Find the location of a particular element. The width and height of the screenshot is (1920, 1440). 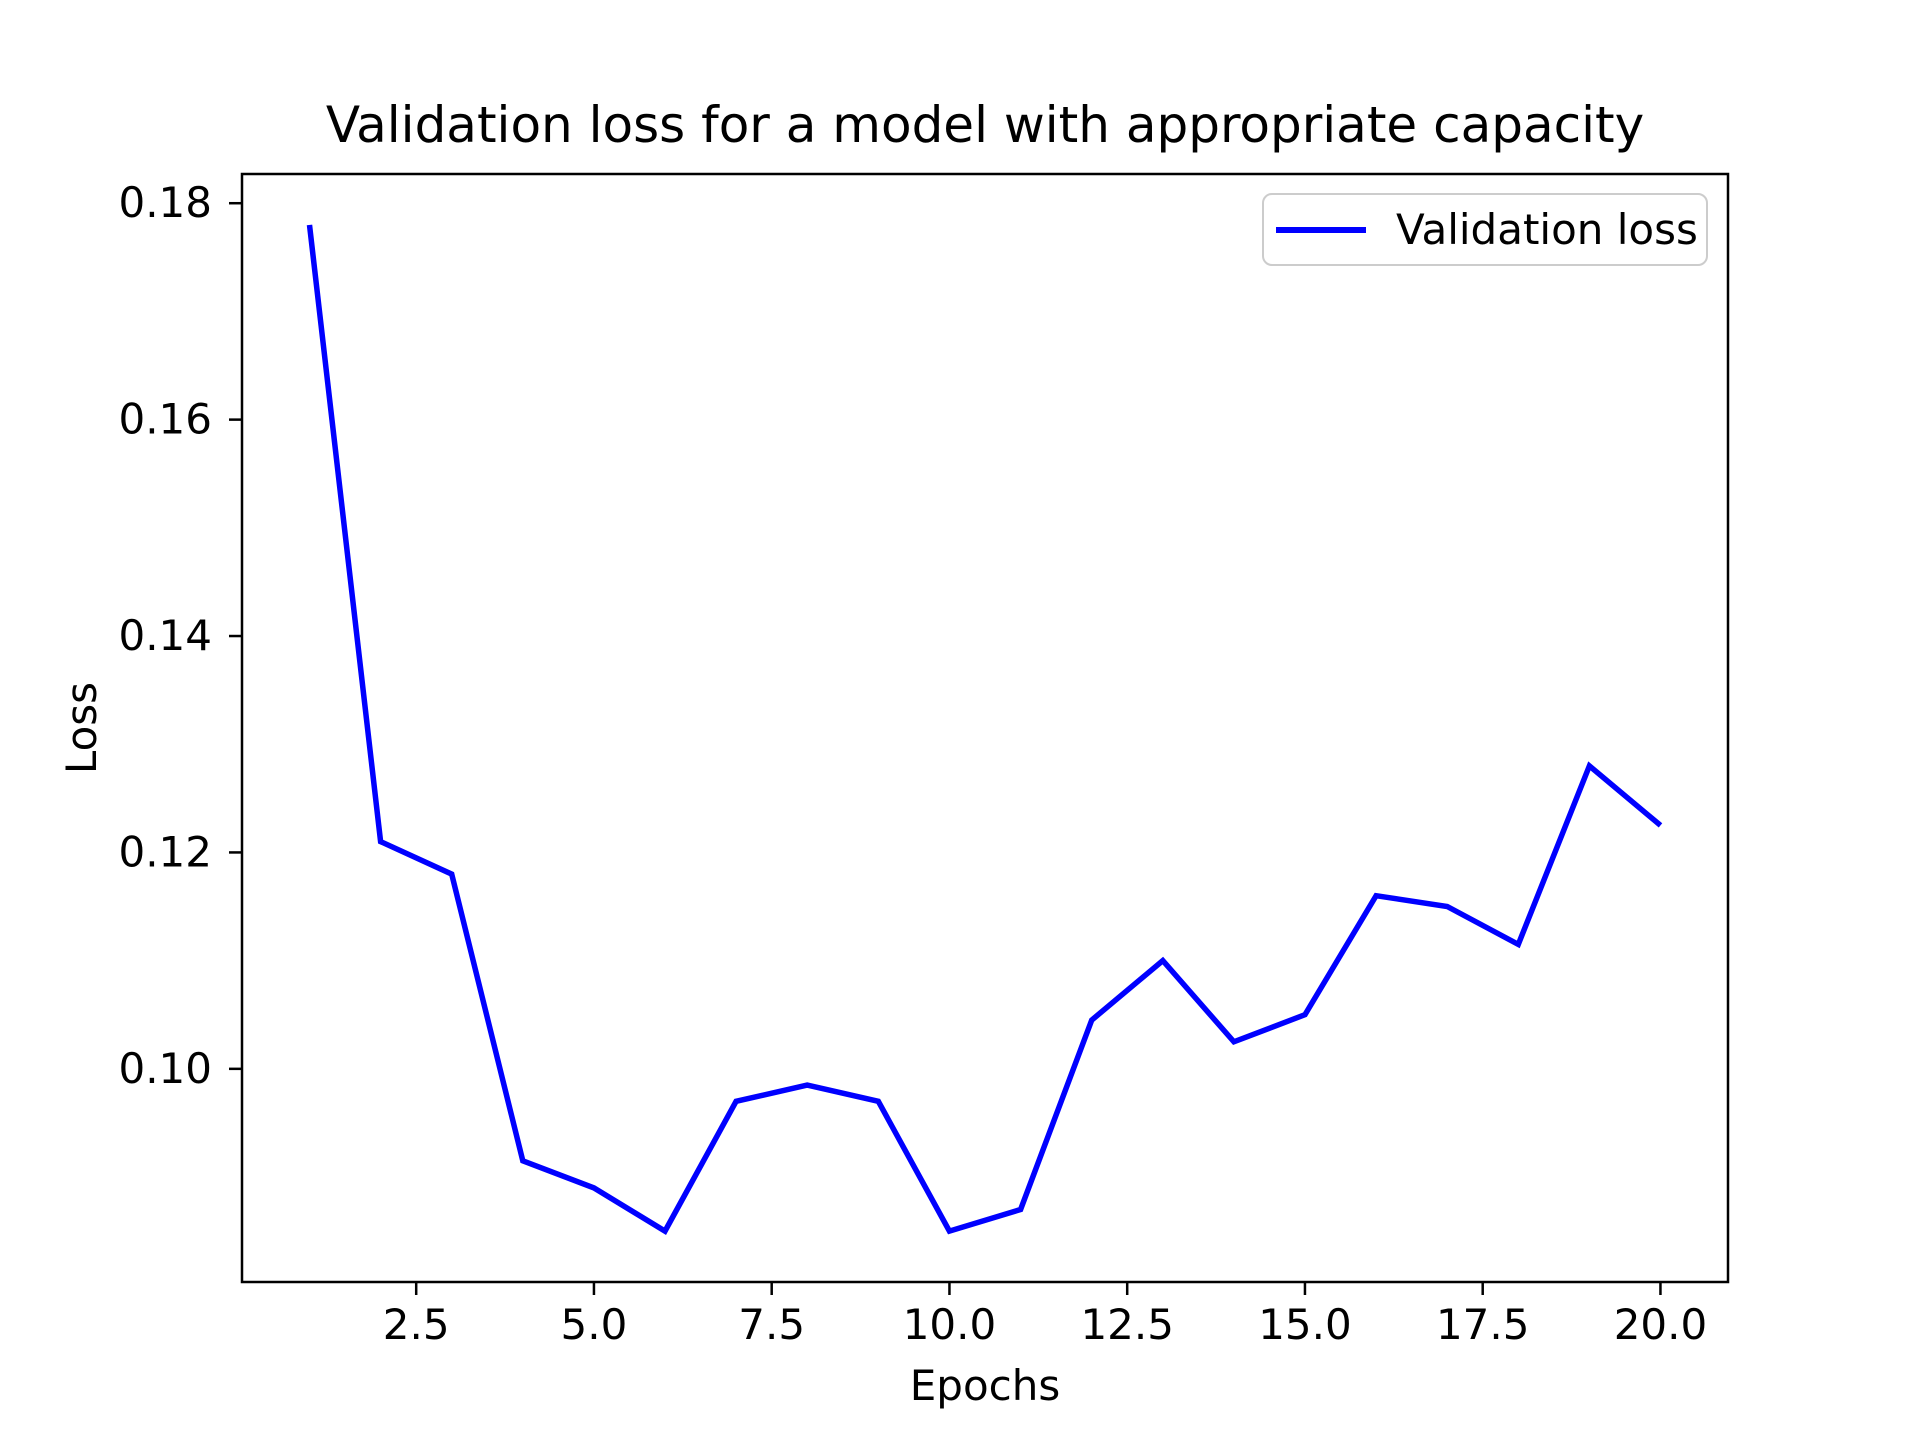

x-tick-label: 10.0 is located at coordinates (950, 1324).